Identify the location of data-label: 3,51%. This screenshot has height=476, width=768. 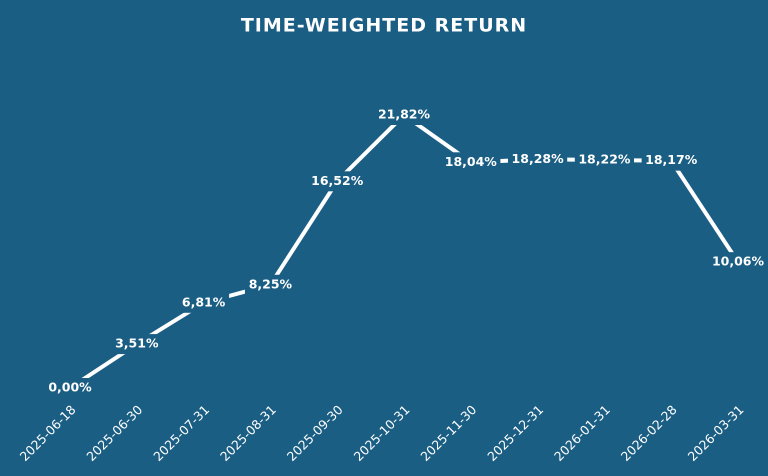
(137, 343).